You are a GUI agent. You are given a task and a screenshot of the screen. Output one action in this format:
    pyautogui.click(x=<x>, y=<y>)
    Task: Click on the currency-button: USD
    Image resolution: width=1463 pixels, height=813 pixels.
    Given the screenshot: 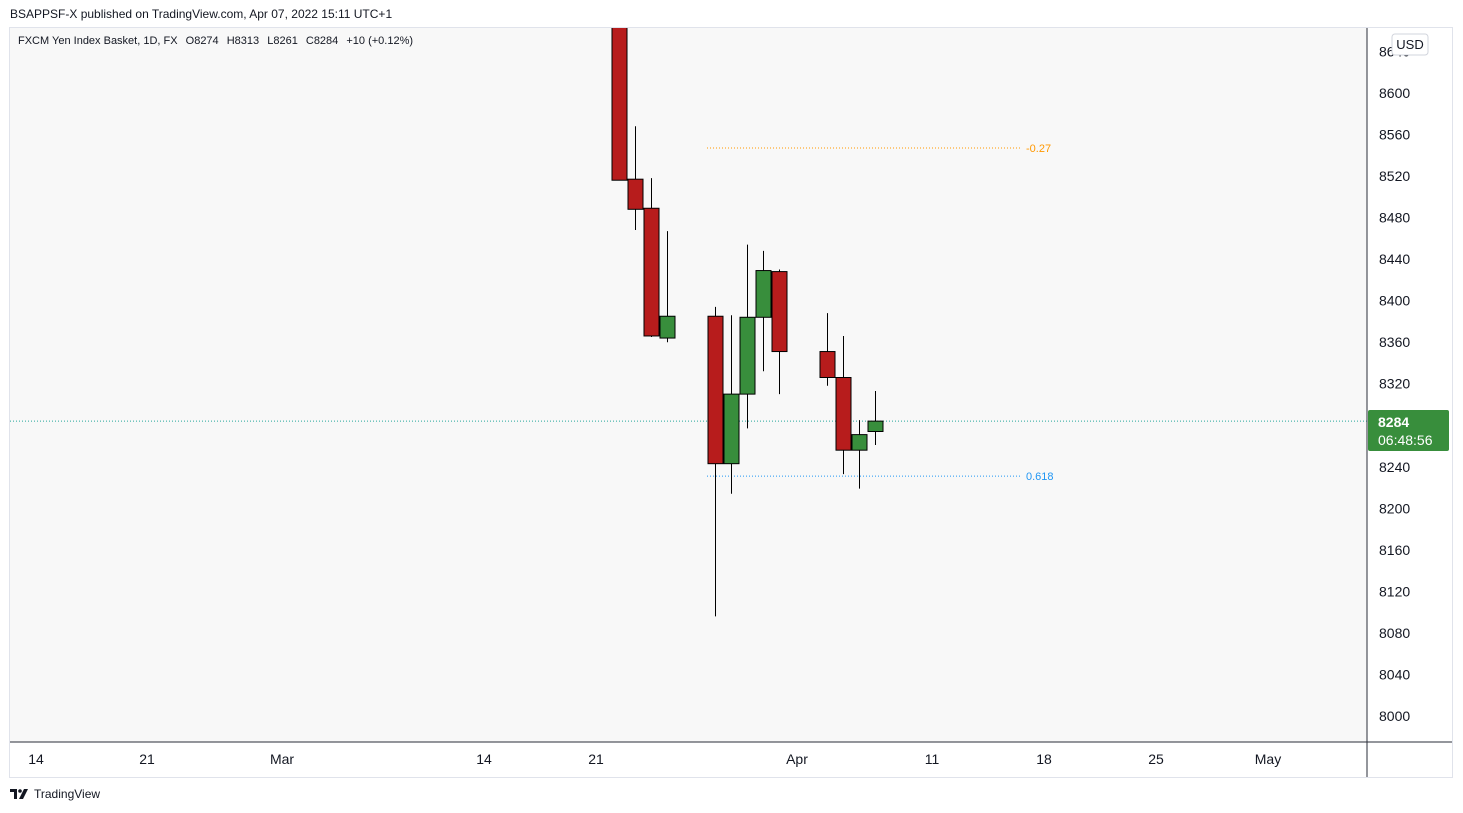 What is the action you would take?
    pyautogui.click(x=1410, y=44)
    